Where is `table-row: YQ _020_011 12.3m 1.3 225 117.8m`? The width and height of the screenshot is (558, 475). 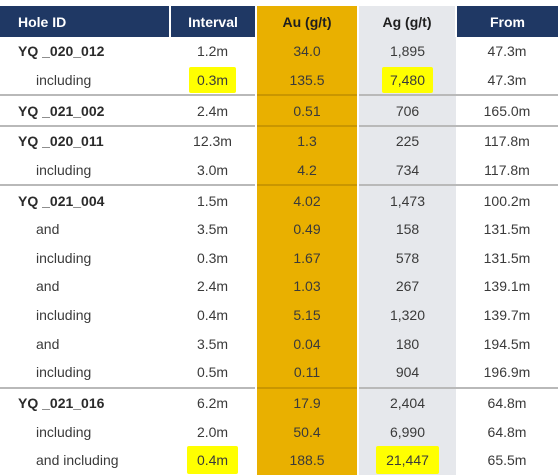
table-row: YQ _020_011 12.3m 1.3 225 117.8m is located at coordinates (279, 140).